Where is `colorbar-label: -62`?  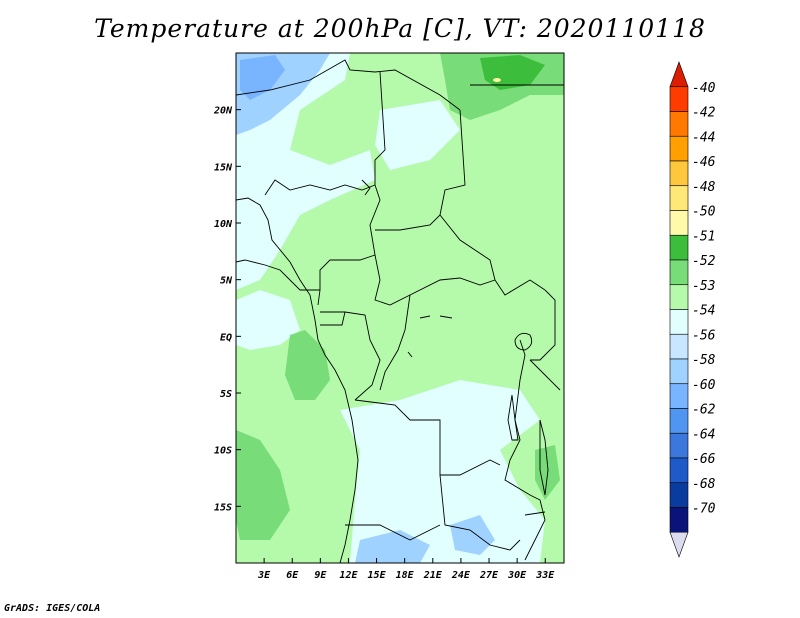 colorbar-label: -62 is located at coordinates (704, 410).